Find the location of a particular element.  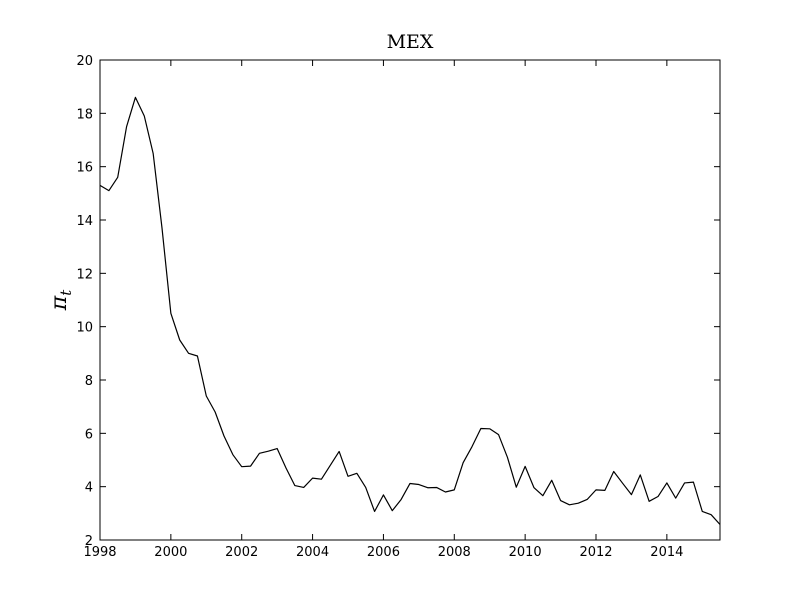

x-tick-label: 2006 is located at coordinates (383, 552).